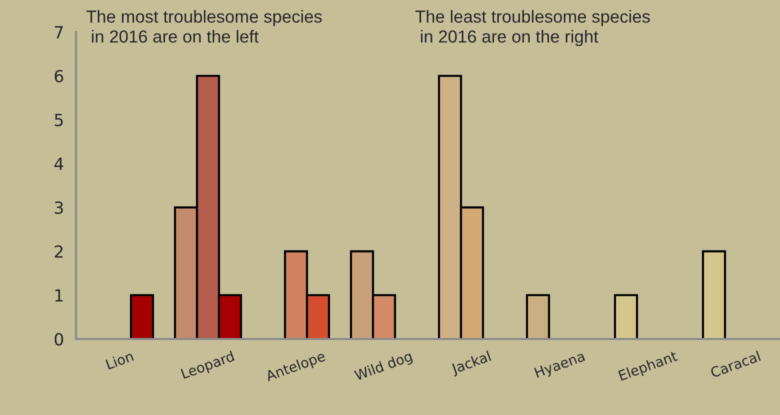  I want to click on annotation: The least troublesome species in 2016 are on the right, so click(532, 28).